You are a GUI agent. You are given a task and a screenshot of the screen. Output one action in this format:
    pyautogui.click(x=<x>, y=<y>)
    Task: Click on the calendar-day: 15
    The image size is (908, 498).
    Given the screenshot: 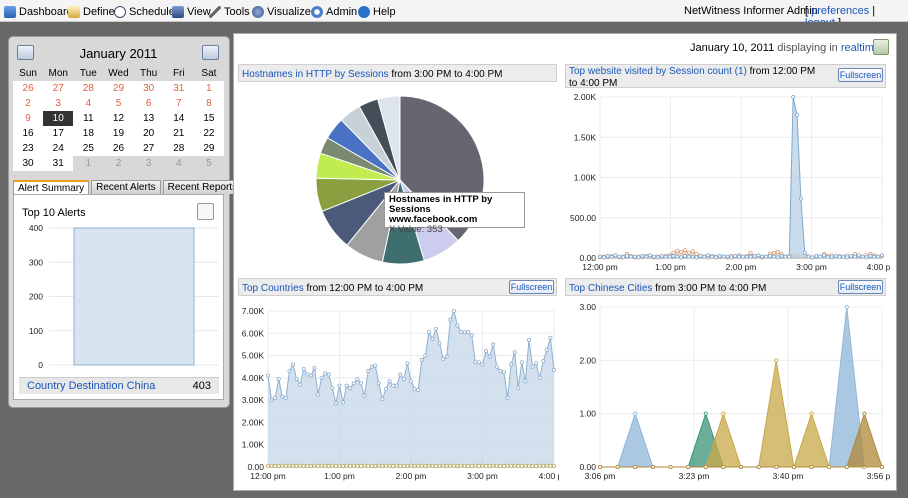 What is the action you would take?
    pyautogui.click(x=208, y=118)
    